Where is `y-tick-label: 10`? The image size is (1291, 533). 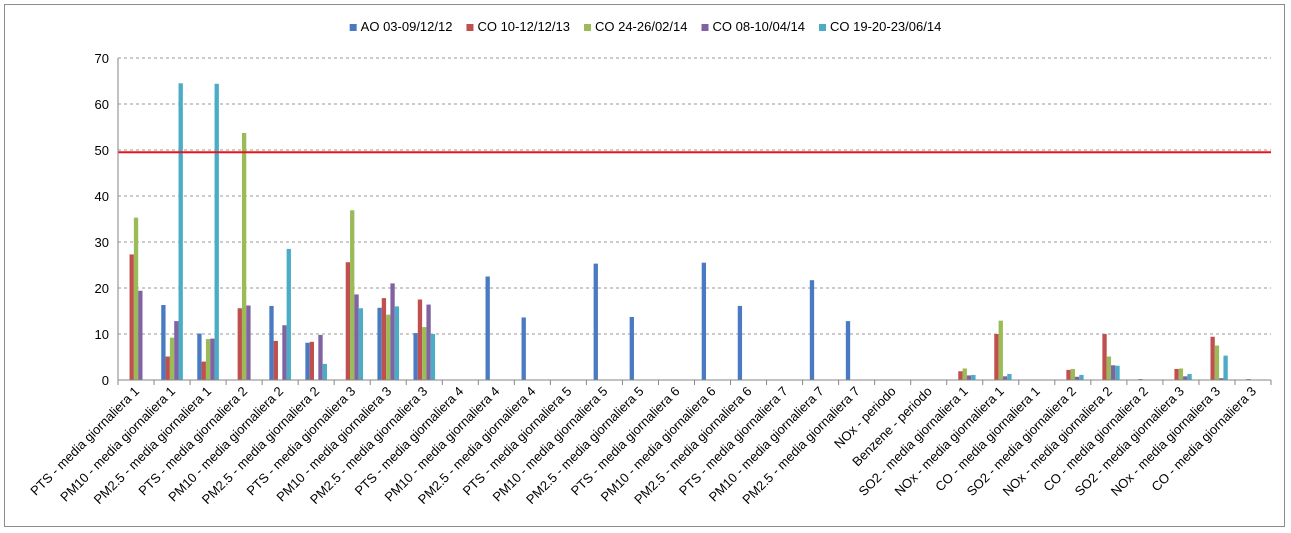
y-tick-label: 10 is located at coordinates (102, 334).